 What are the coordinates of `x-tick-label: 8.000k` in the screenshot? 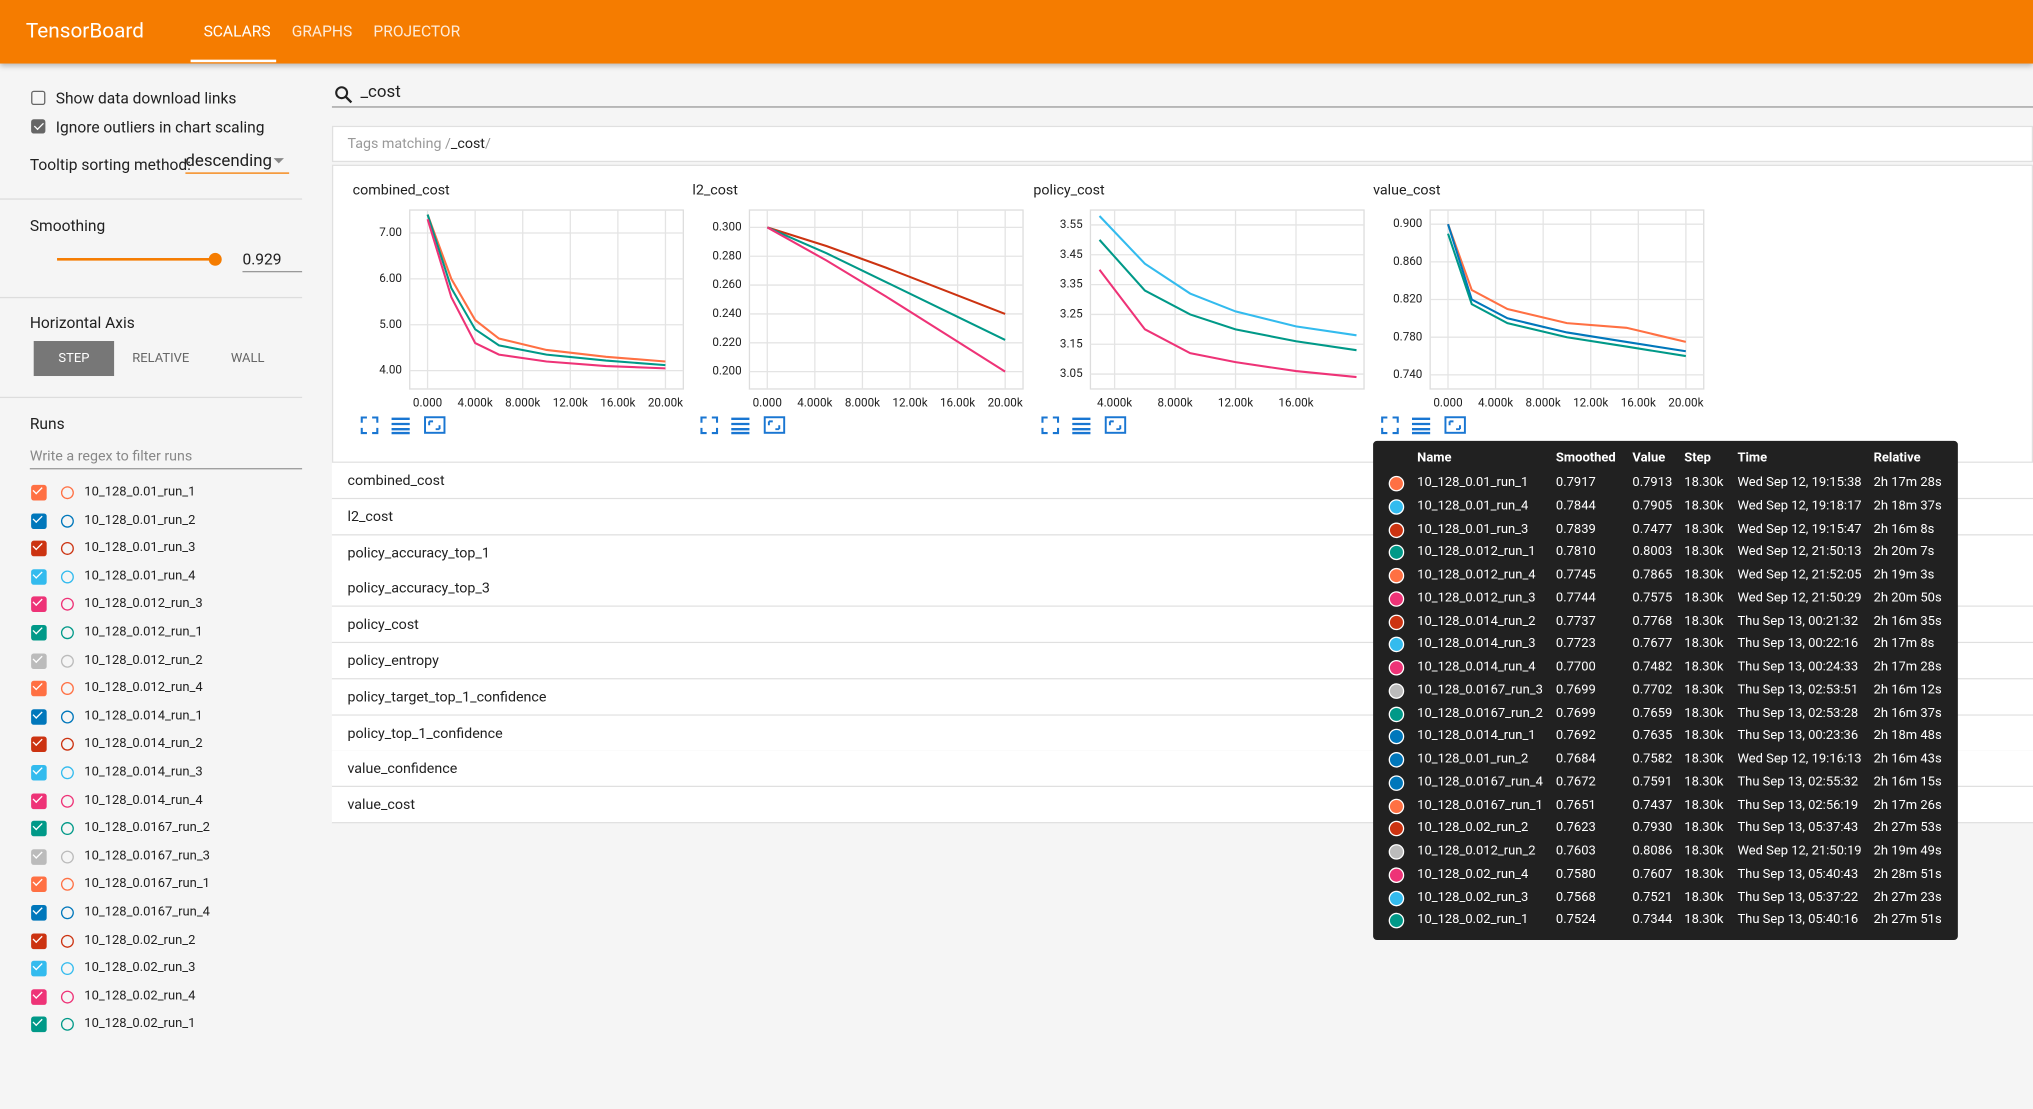 It's located at (1543, 402).